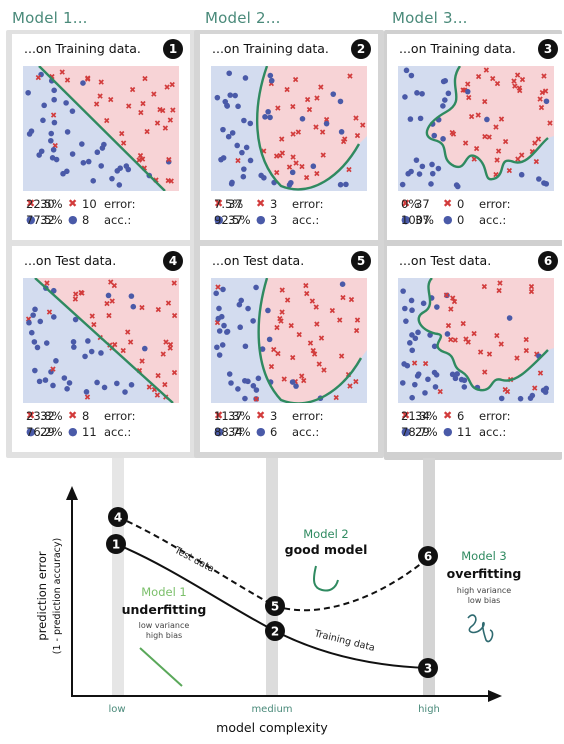  What do you see at coordinates (326, 534) in the screenshot?
I see `model2-chart-name: Model 2` at bounding box center [326, 534].